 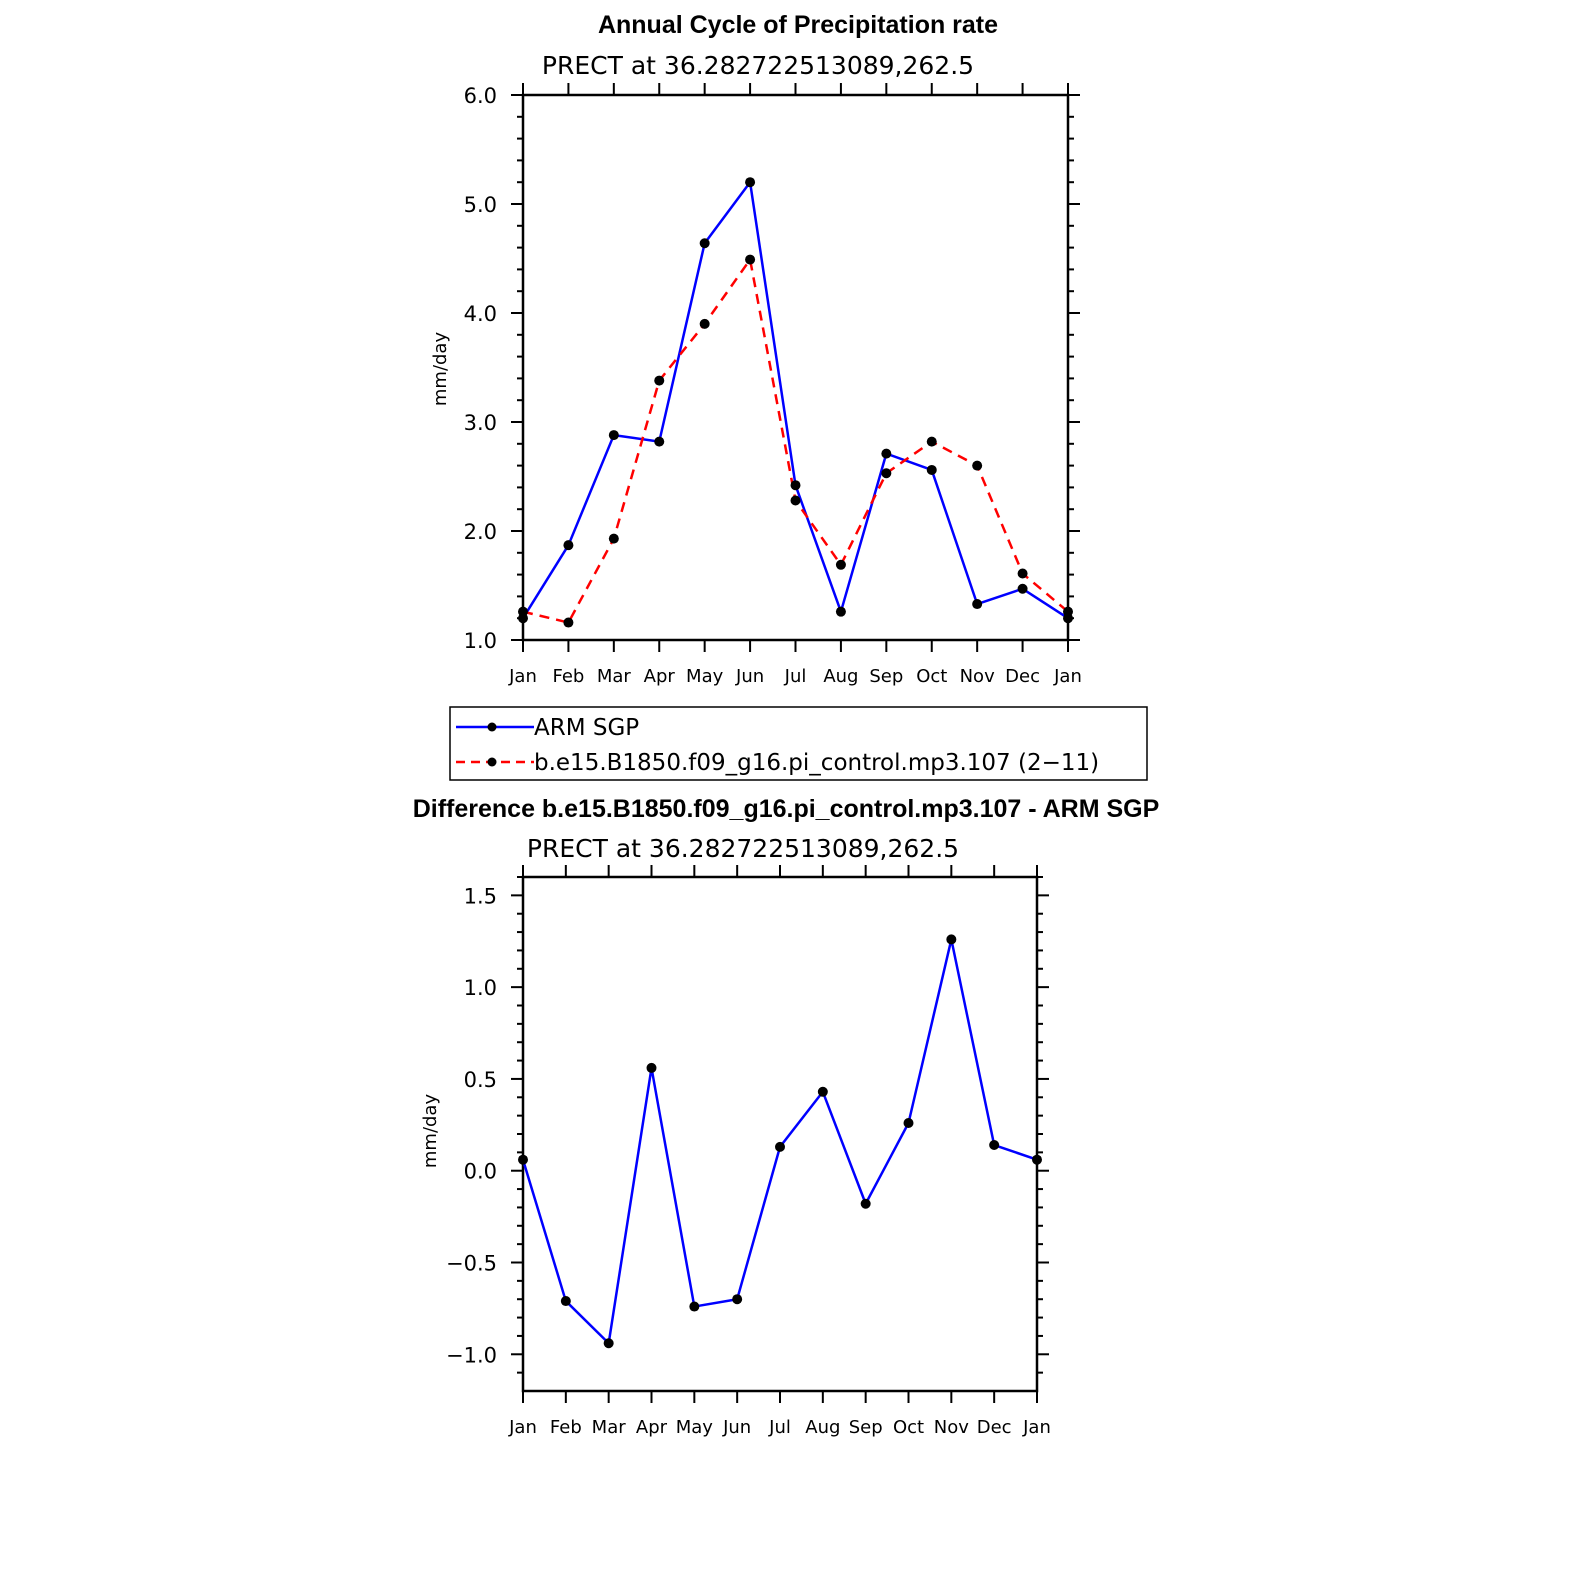 I want to click on y-tick-labels: 1.0 2.0 3.0 4.0 5.0 6.0, so click(x=480, y=368).